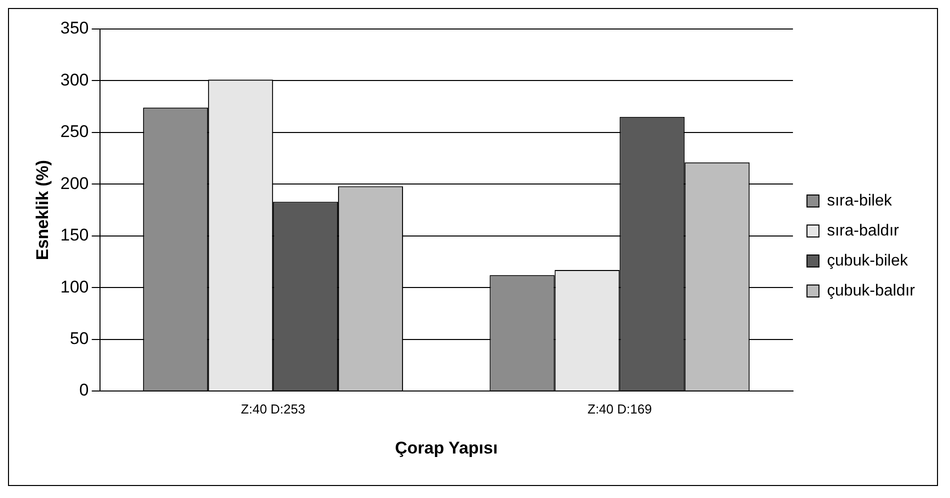 Image resolution: width=950 pixels, height=498 pixels. What do you see at coordinates (863, 231) in the screenshot?
I see `legend-label: sıra-baldır` at bounding box center [863, 231].